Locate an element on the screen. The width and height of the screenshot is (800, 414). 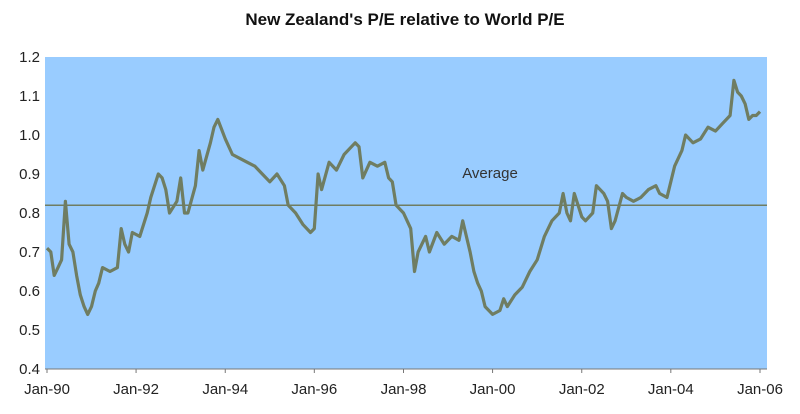
x-tick-label: Jan-04 is located at coordinates (671, 389).